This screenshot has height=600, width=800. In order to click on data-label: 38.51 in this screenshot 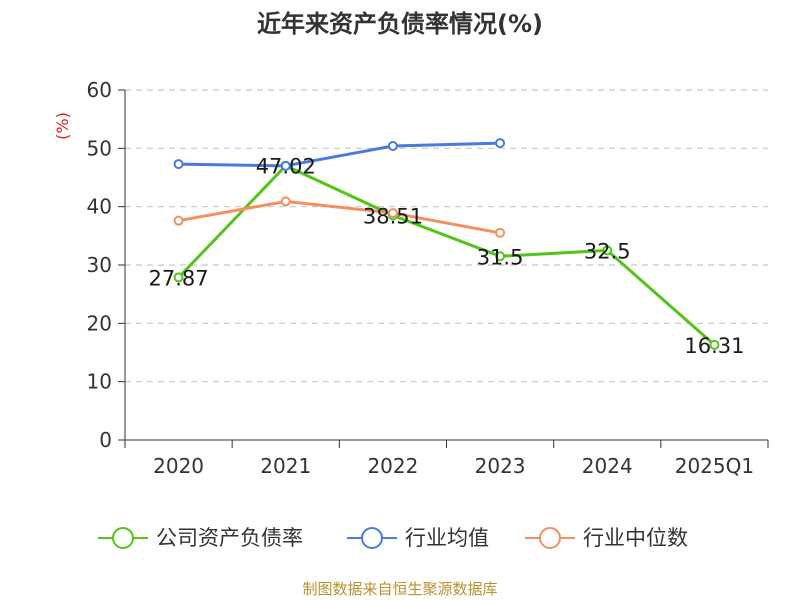, I will do `click(393, 216)`.